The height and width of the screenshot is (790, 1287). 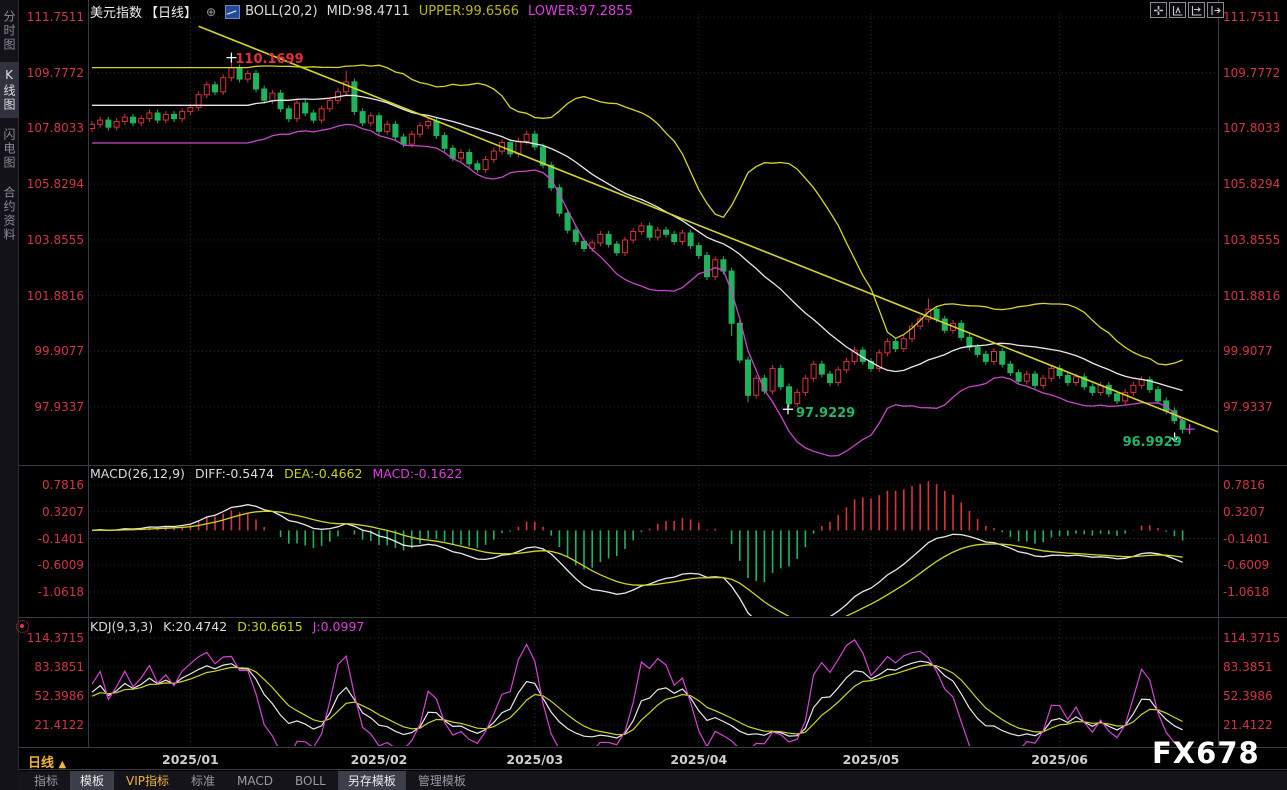 What do you see at coordinates (368, 11) in the screenshot?
I see `boll-mid-value: MID:98.4711` at bounding box center [368, 11].